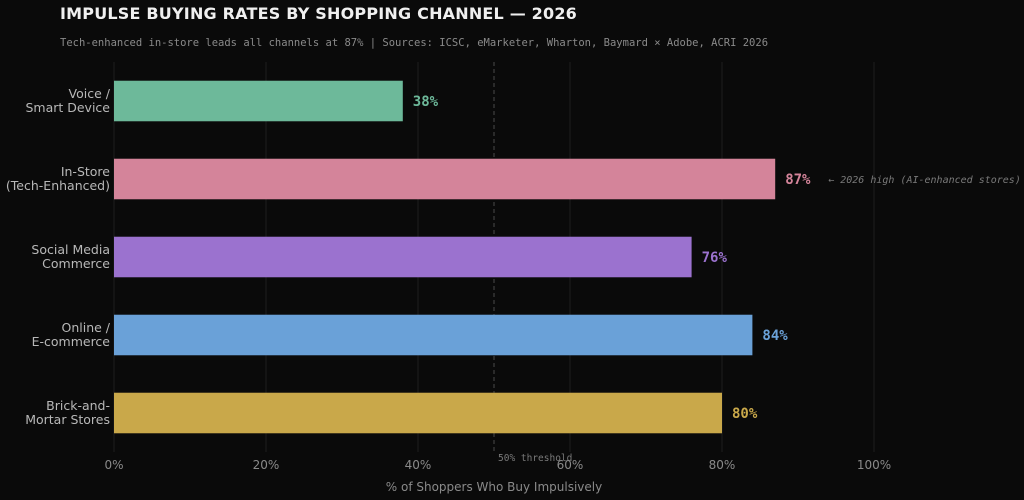  Describe the element at coordinates (85, 327) in the screenshot. I see `category-label-3-0: Online /` at that location.